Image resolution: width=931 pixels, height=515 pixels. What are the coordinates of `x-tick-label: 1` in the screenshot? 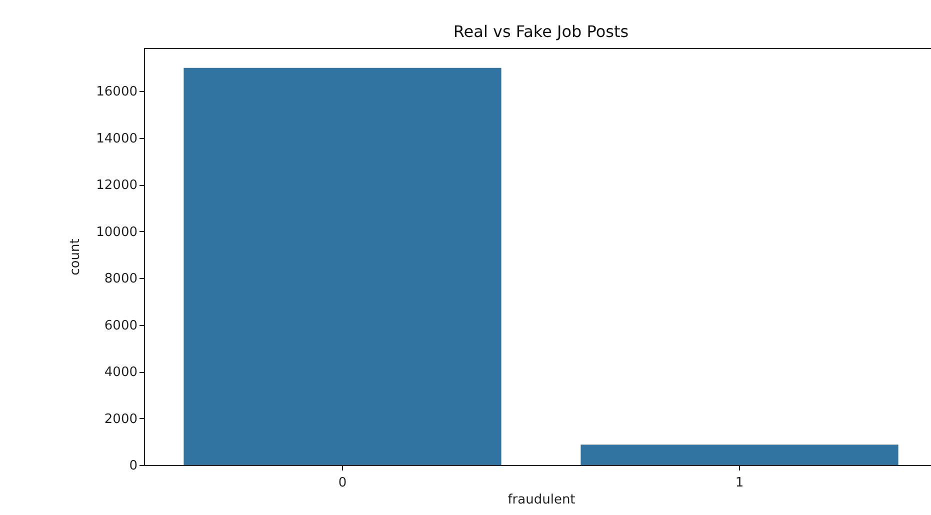 It's located at (739, 483).